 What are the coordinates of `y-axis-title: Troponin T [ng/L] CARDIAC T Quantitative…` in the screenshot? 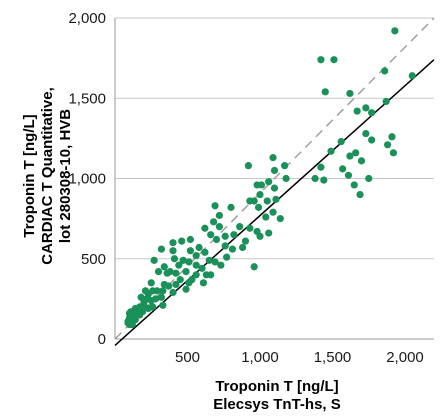 It's located at (47, 176).